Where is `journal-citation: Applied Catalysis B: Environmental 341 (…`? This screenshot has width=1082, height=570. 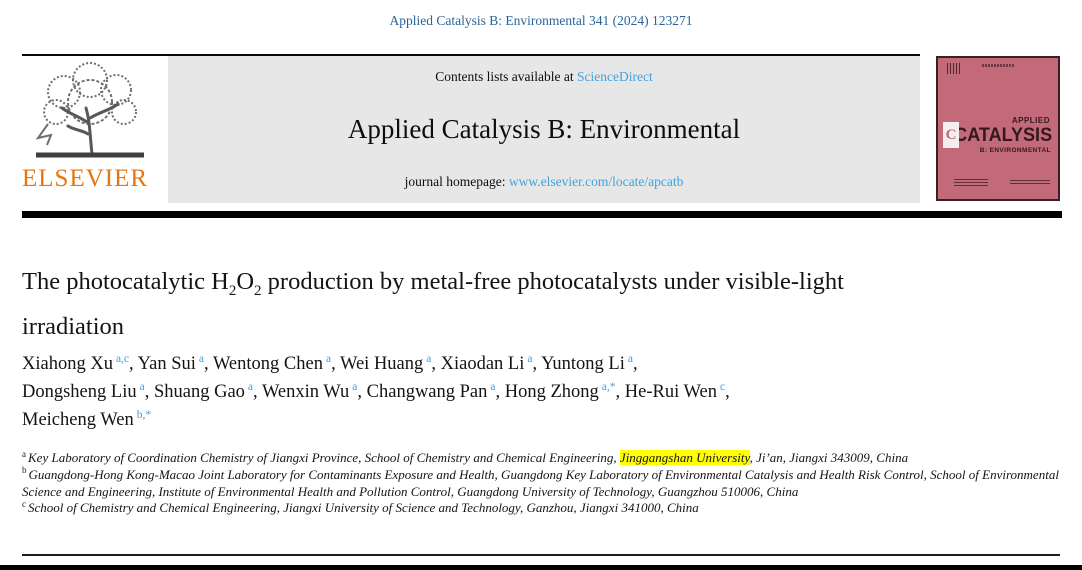
journal-citation: Applied Catalysis B: Environmental 341 (… is located at coordinates (541, 20).